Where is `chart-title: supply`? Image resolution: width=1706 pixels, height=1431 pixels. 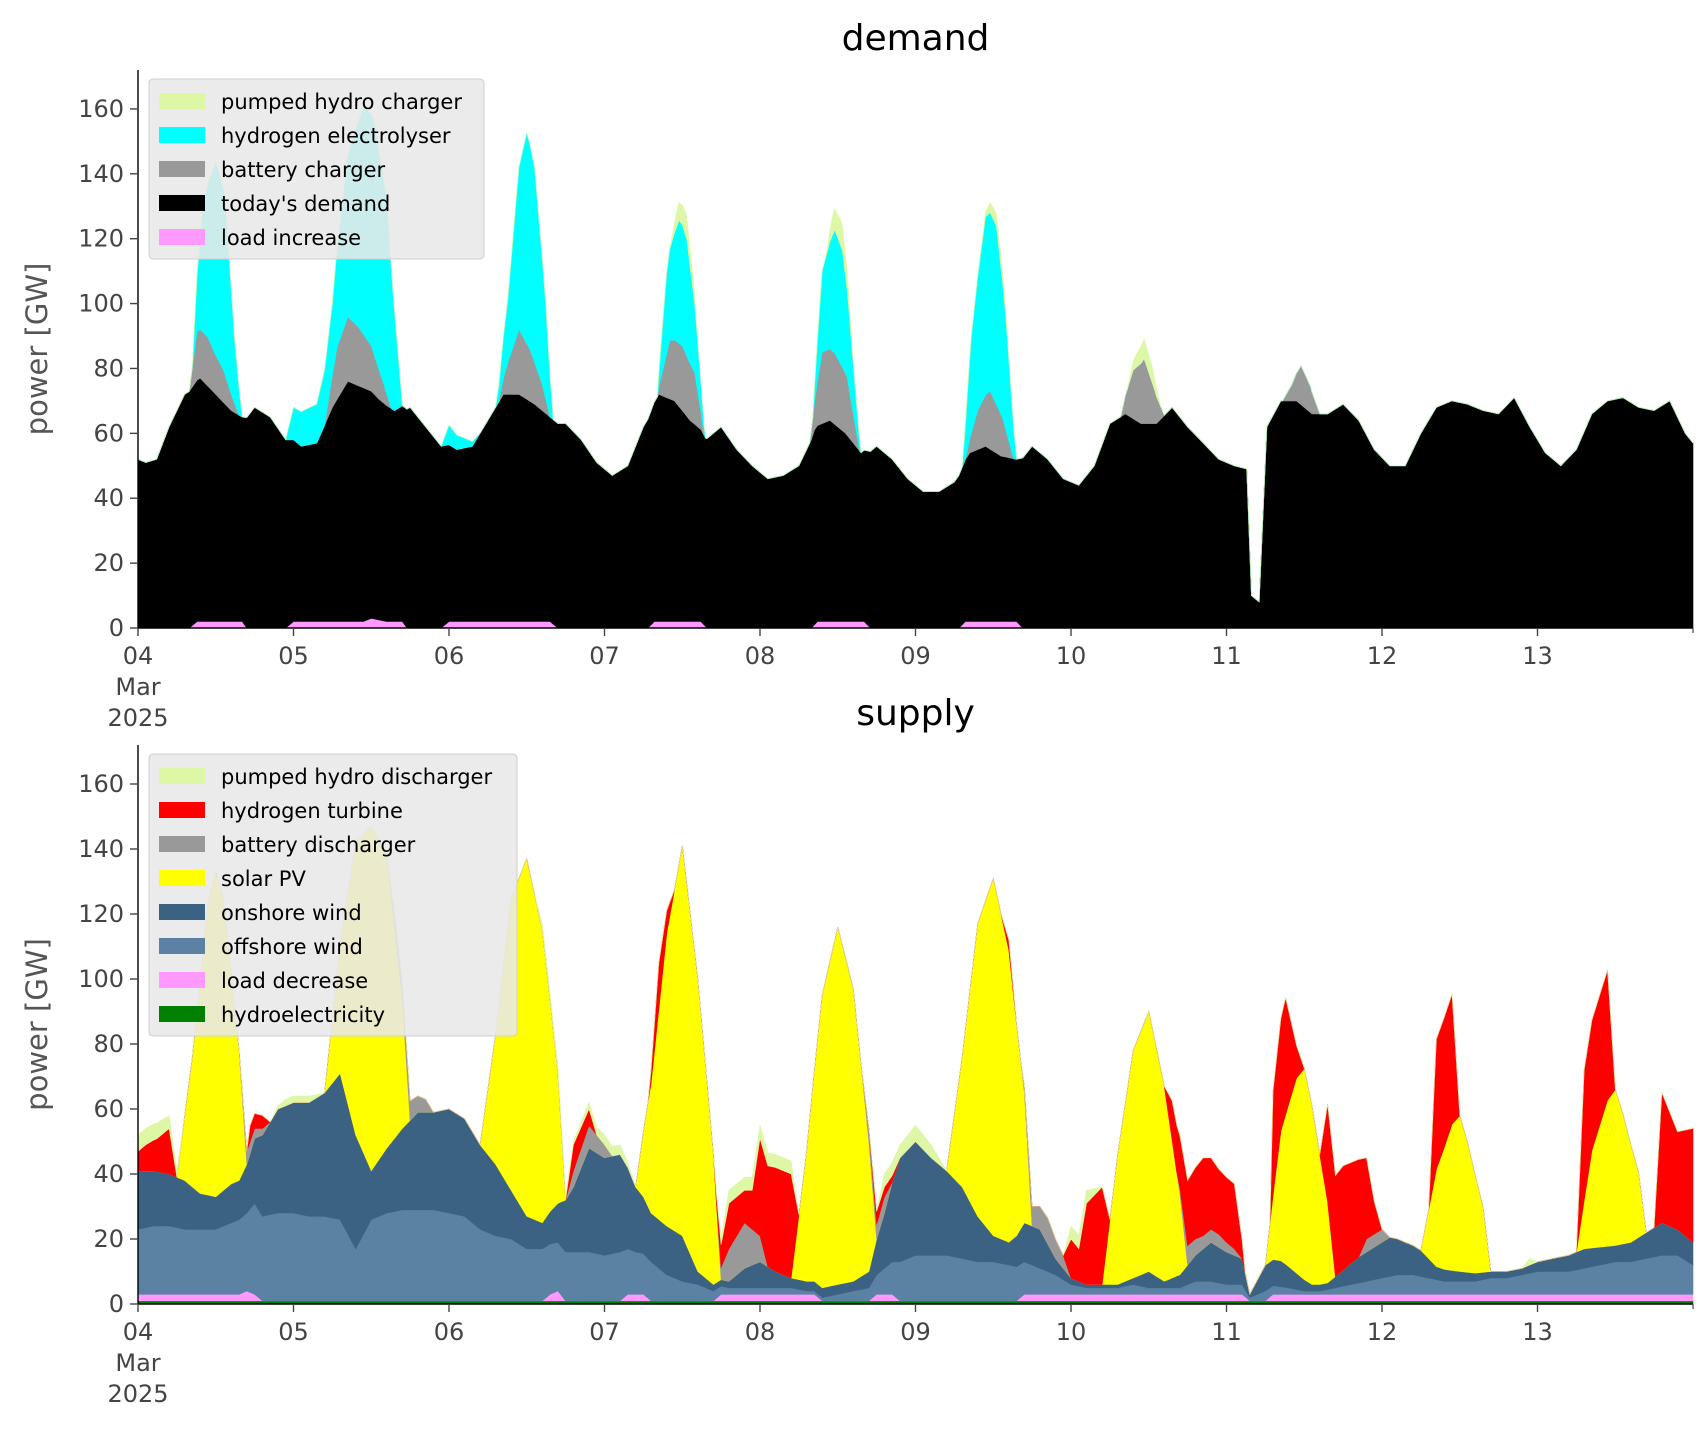 chart-title: supply is located at coordinates (915, 713).